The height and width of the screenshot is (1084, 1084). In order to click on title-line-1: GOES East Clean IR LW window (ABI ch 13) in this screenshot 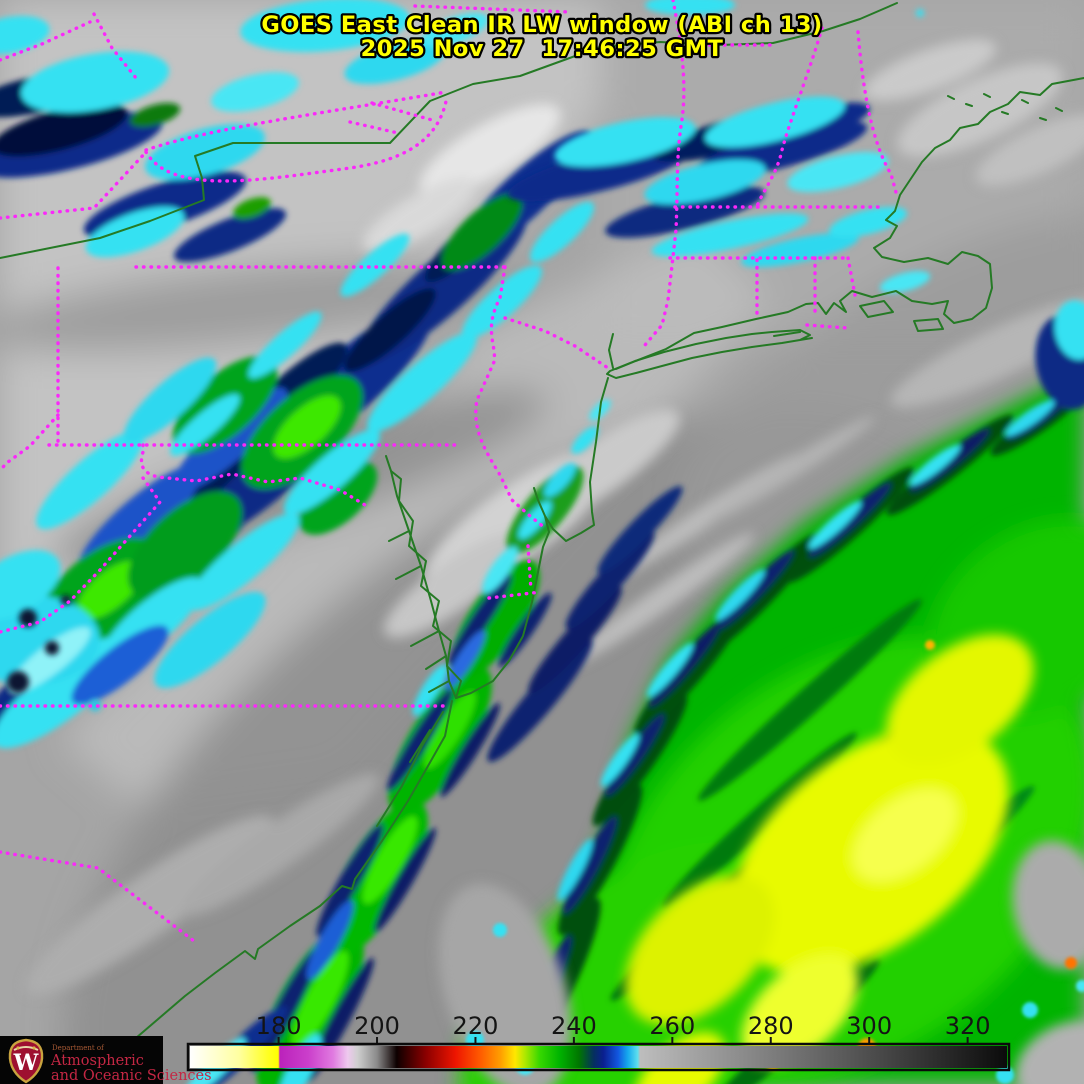, I will do `click(541, 25)`.